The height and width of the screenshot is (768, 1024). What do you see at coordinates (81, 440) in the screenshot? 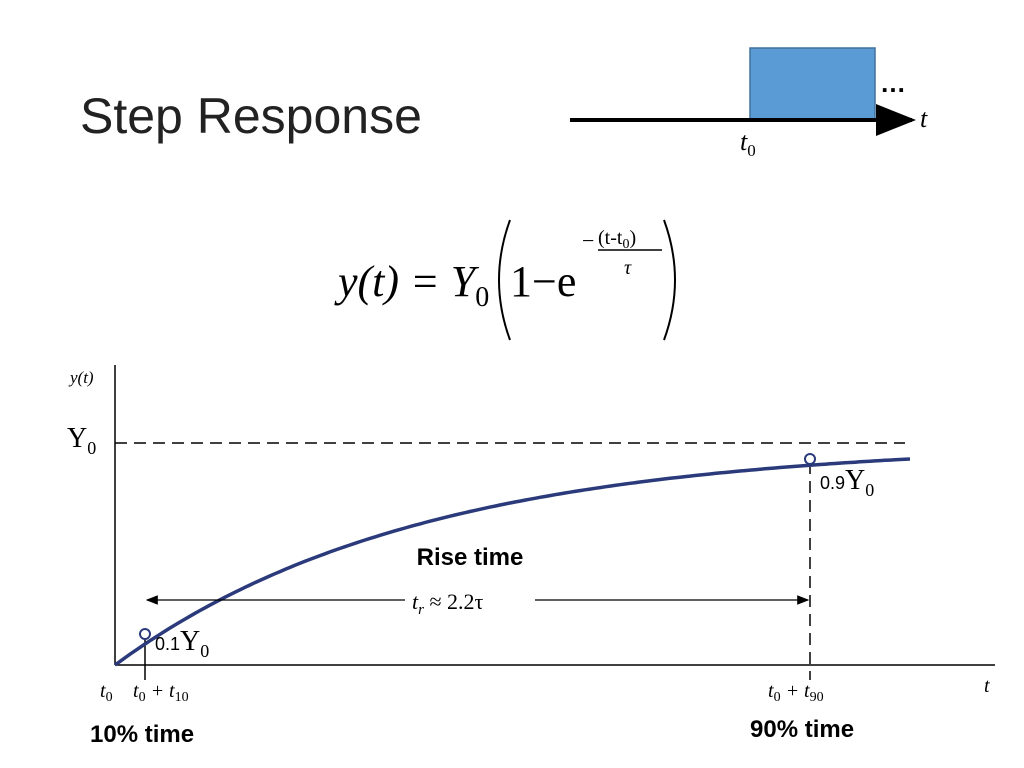
I see `y0-label: Y0` at bounding box center [81, 440].